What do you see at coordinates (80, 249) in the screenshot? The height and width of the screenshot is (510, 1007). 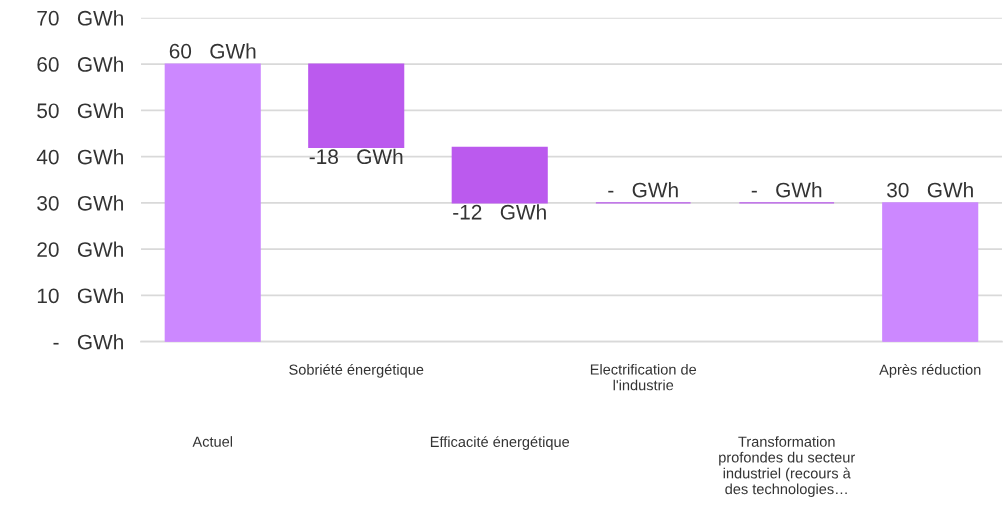 I see `y-tick-label: 20 GWh` at bounding box center [80, 249].